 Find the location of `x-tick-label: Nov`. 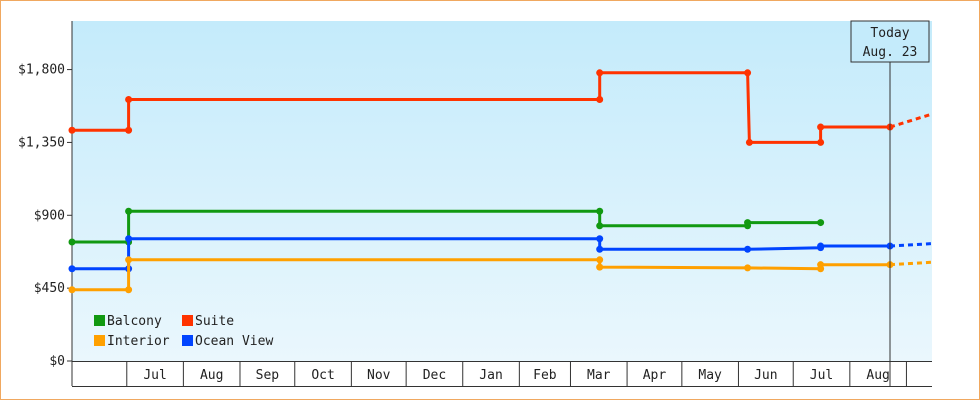

x-tick-label: Nov is located at coordinates (379, 375).